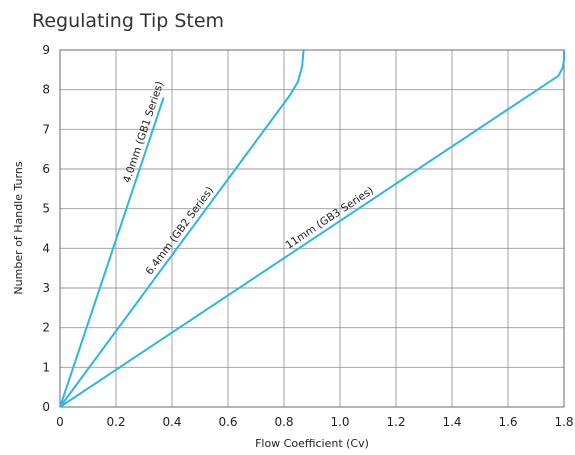 Image resolution: width=575 pixels, height=455 pixels. What do you see at coordinates (314, 422) in the screenshot?
I see `x-tick-labels: 0 0.2 0.4 0.6 0.8 1.0 1.2 1.4 1.6 1.8` at bounding box center [314, 422].